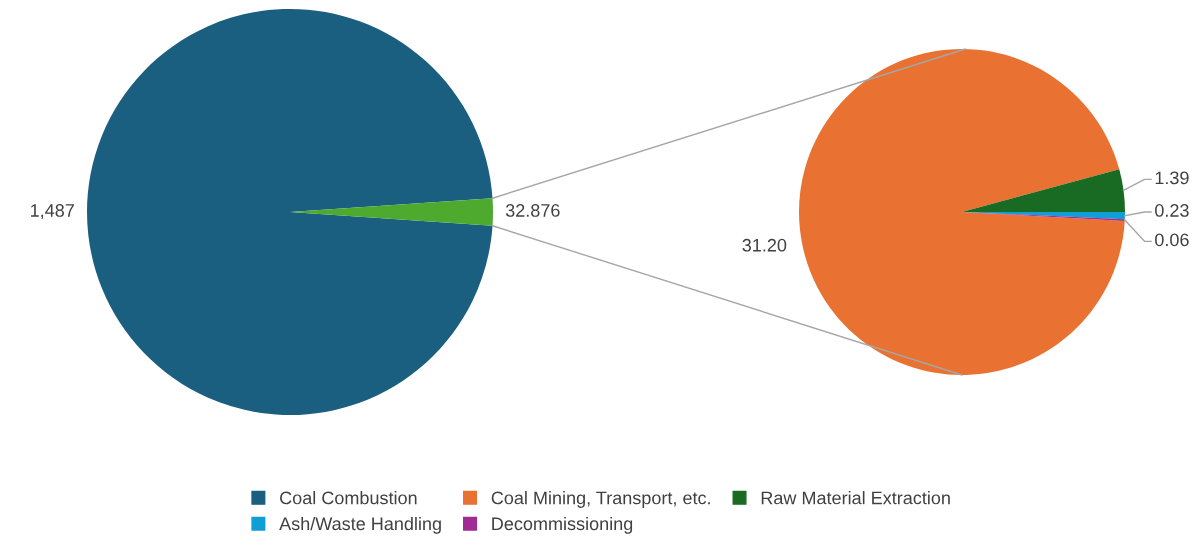  I want to click on legend-label: Coal Combustion, so click(348, 498).